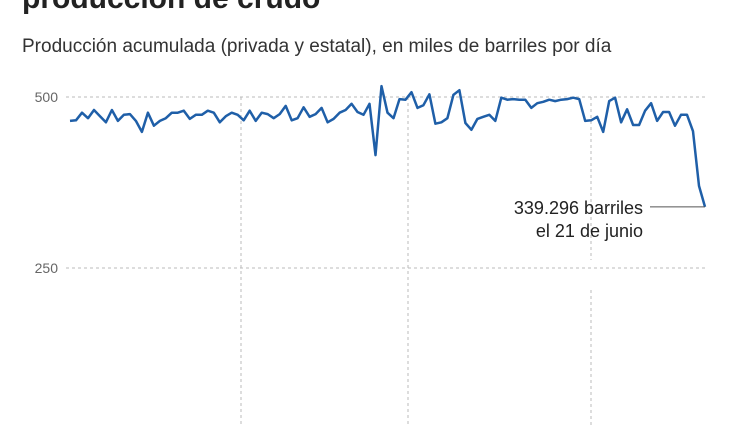 The image size is (747, 427). What do you see at coordinates (47, 268) in the screenshot?
I see `y-tick-label: 250` at bounding box center [47, 268].